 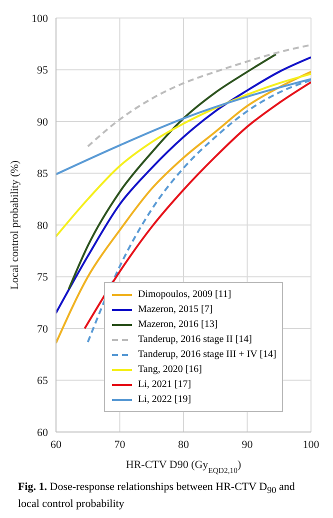 I want to click on legend-label: Mazeron, 2015 [7], so click(x=175, y=309).